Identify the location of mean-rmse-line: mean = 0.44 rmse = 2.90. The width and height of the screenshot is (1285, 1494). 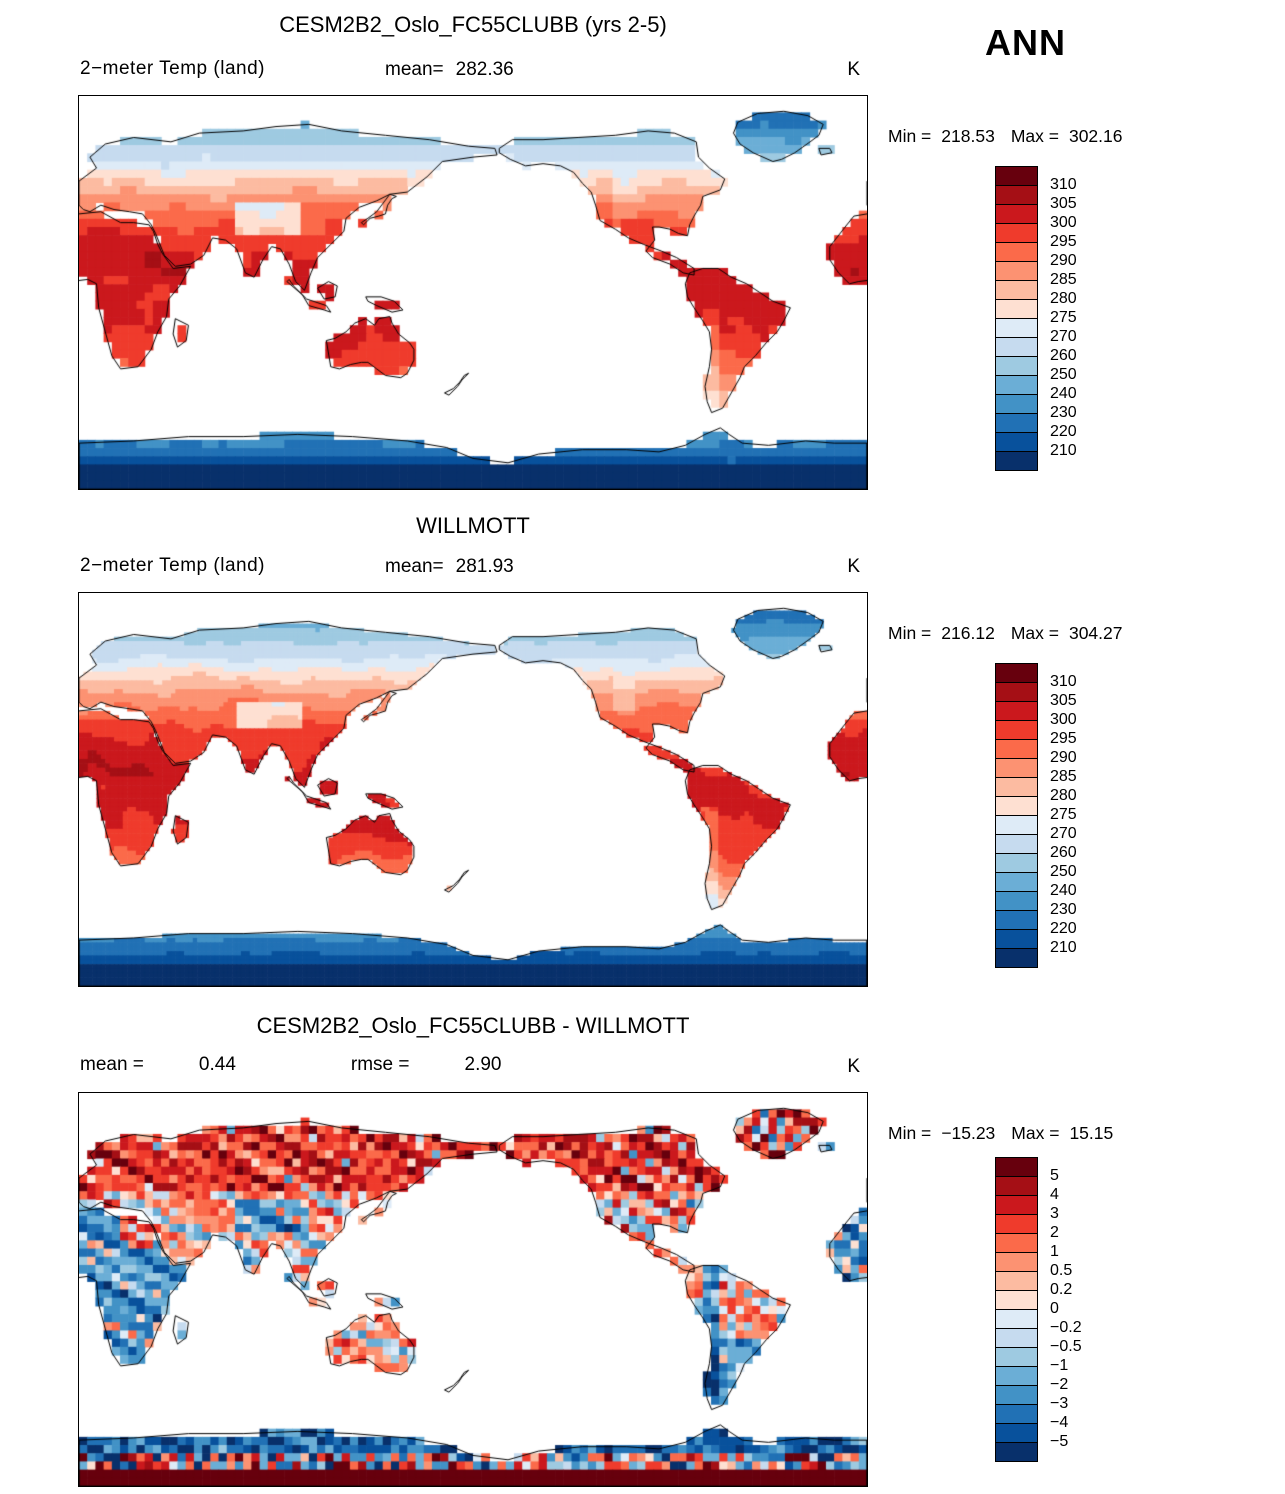
(290, 1065).